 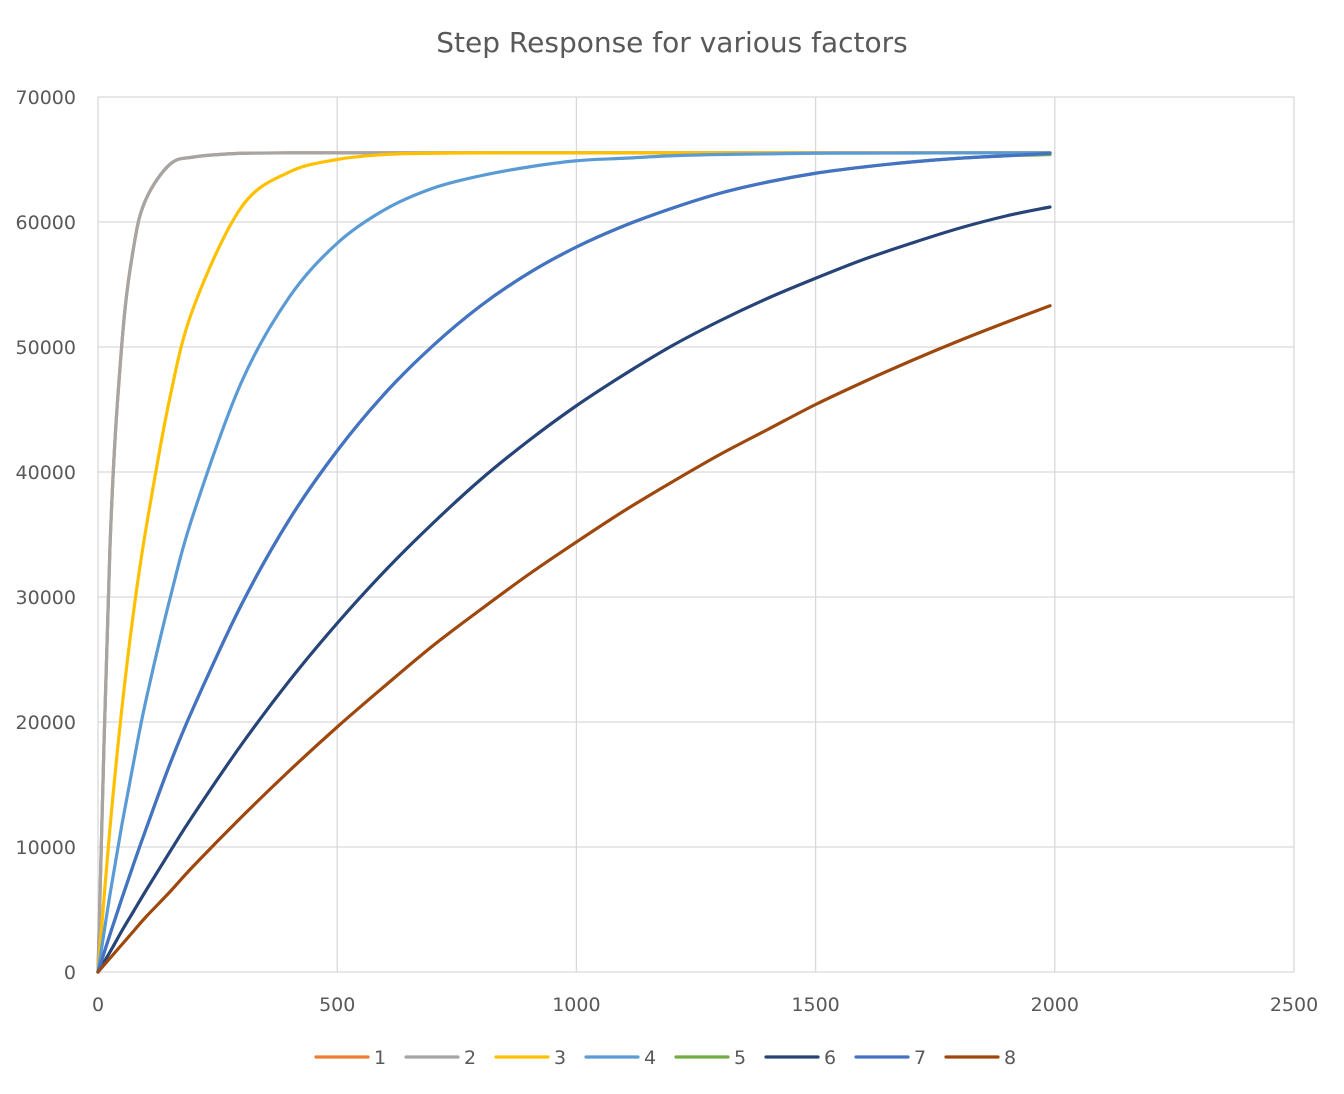 What do you see at coordinates (98, 1005) in the screenshot?
I see `x-tick-label: 0` at bounding box center [98, 1005].